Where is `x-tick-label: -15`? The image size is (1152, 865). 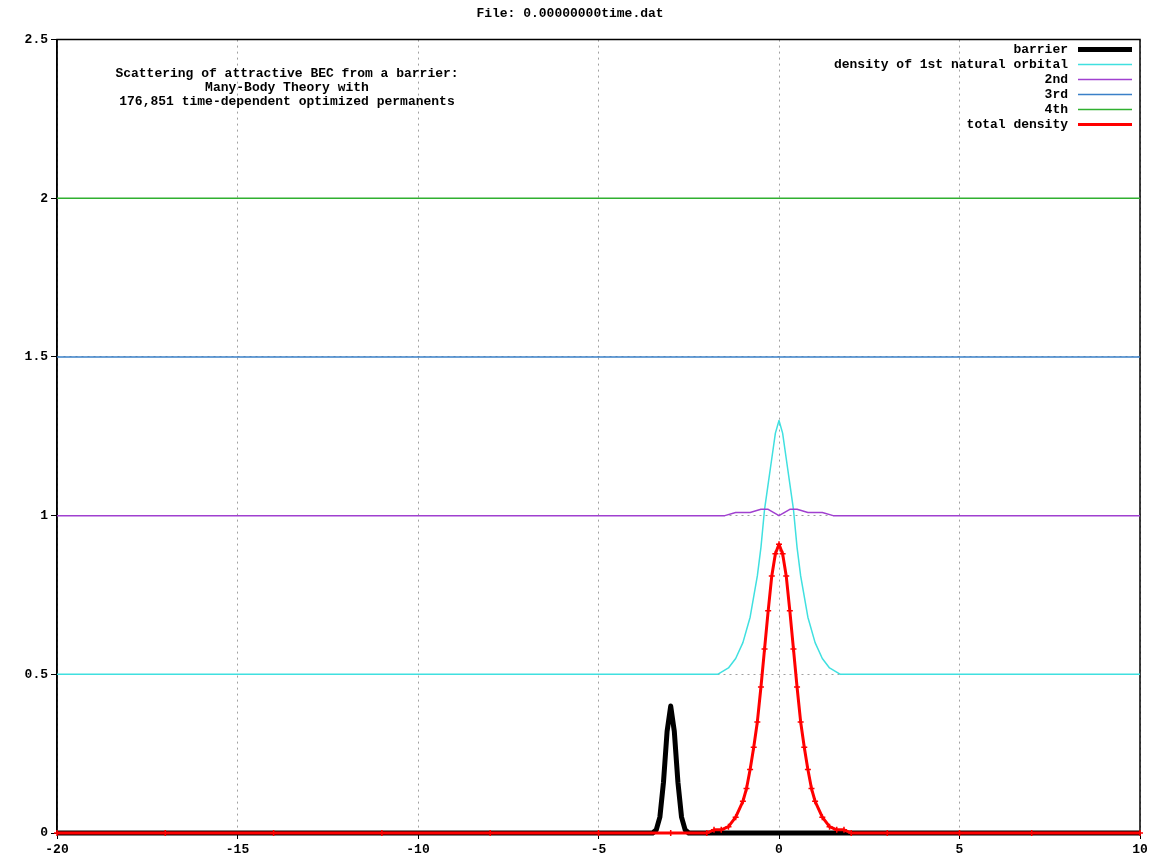 x-tick-label: -15 is located at coordinates (237, 850).